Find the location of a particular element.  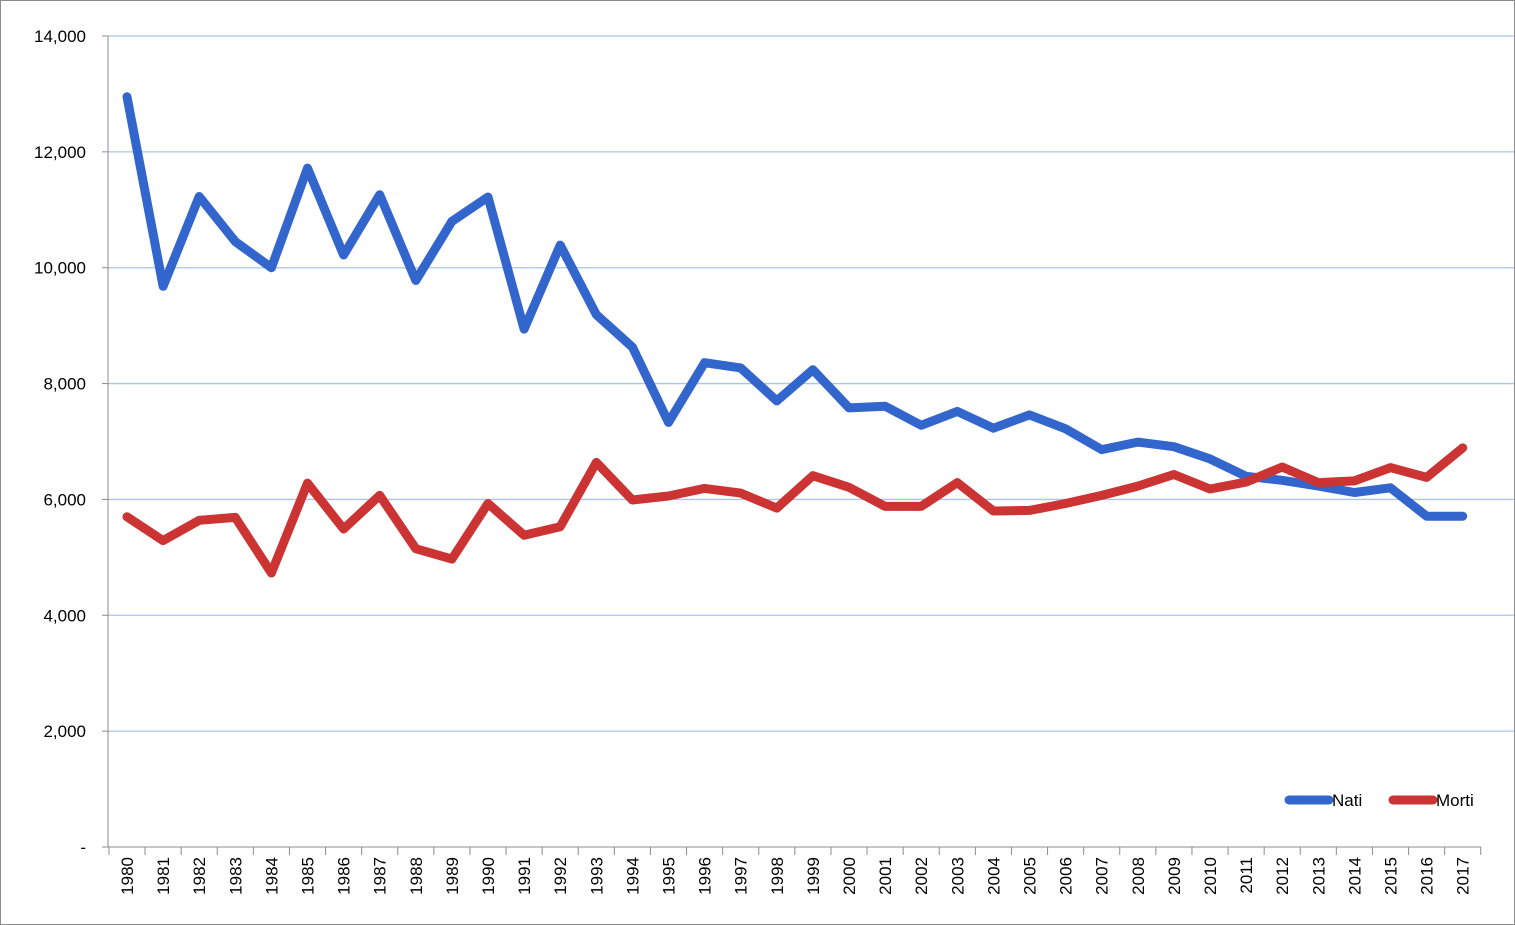

x-tick-label: 1999 is located at coordinates (813, 876).